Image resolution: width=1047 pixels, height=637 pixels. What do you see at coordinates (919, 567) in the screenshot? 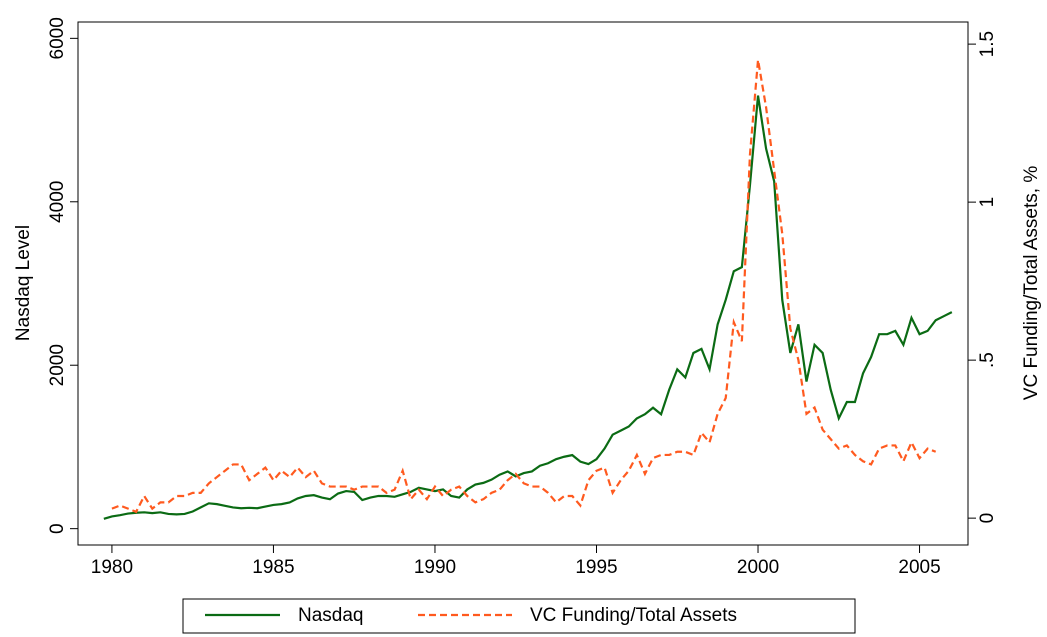
I see `x-tick-label: 2005` at bounding box center [919, 567].